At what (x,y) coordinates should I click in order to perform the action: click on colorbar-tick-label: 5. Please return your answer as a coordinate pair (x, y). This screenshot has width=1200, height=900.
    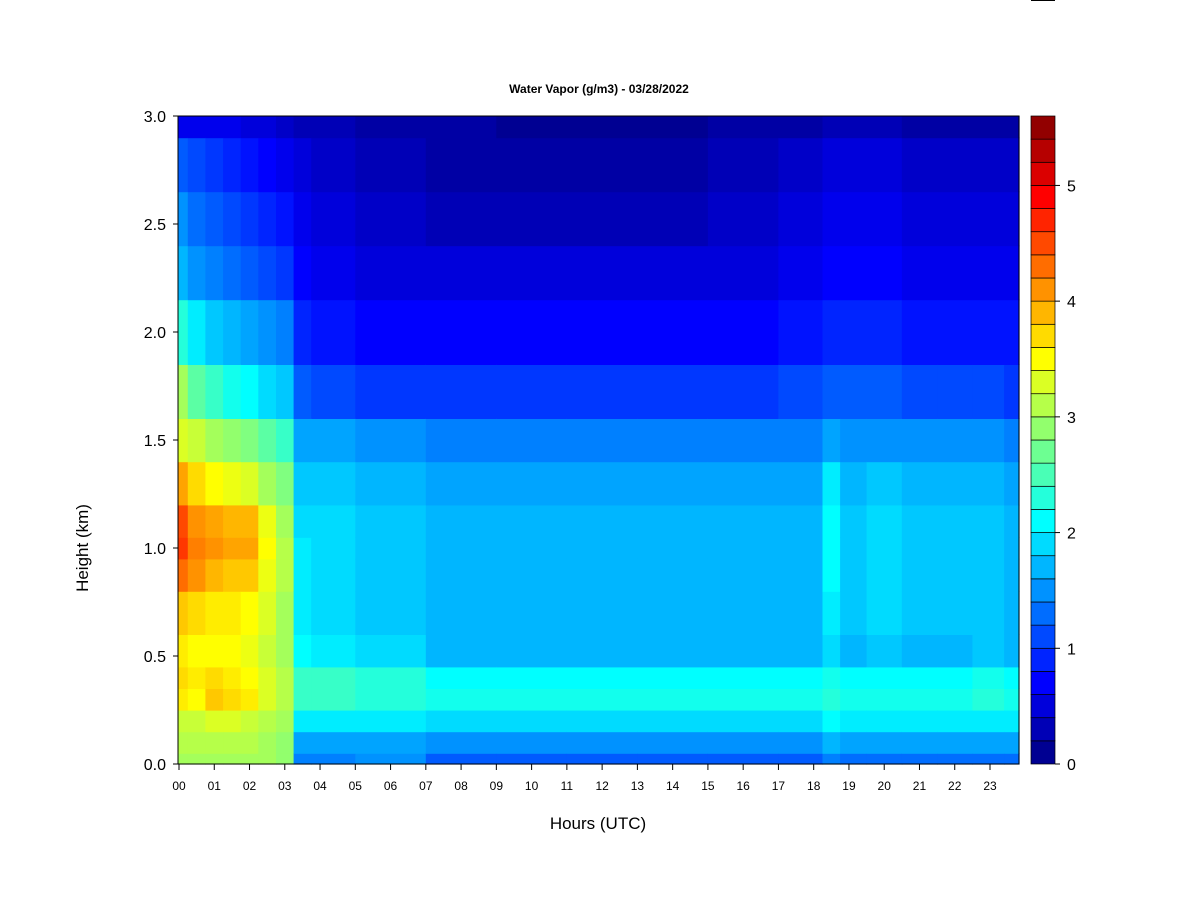
    Looking at the image, I should click on (1071, 186).